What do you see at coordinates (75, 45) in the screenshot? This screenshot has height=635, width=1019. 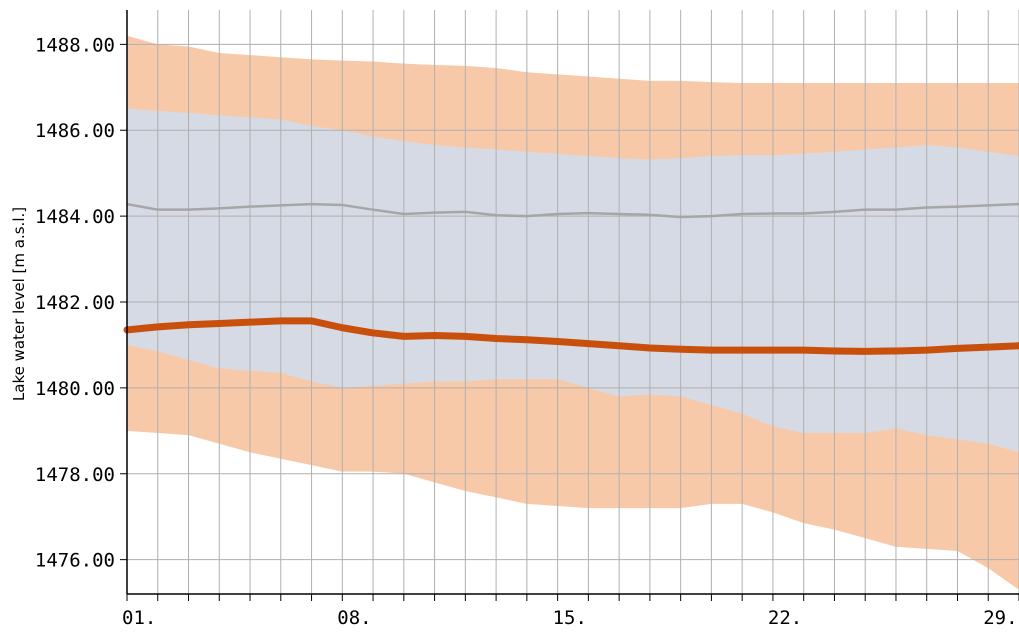 I see `y-tick-label: 1488.00` at bounding box center [75, 45].